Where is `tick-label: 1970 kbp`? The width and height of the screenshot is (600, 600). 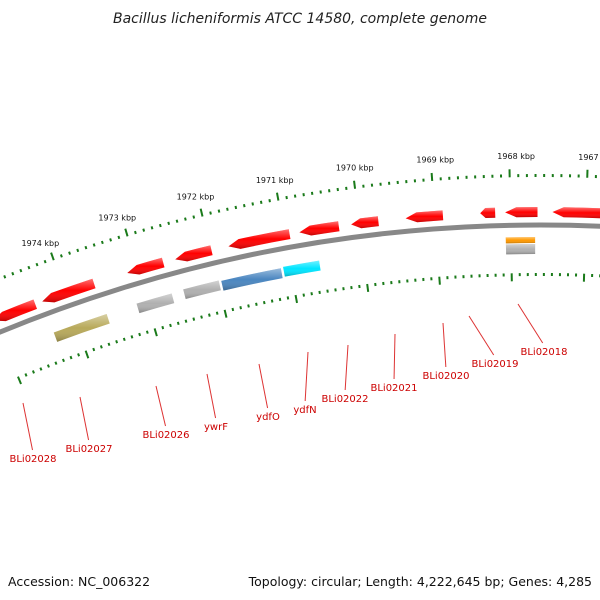
tick-label: 1970 kbp is located at coordinates (355, 168).